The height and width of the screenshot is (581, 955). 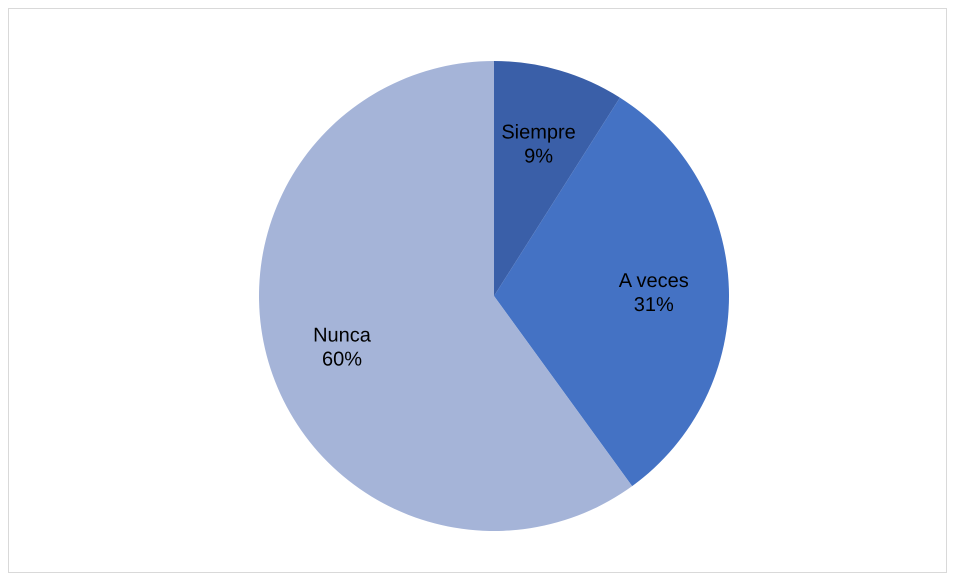 I want to click on data-label: 31%, so click(x=654, y=305).